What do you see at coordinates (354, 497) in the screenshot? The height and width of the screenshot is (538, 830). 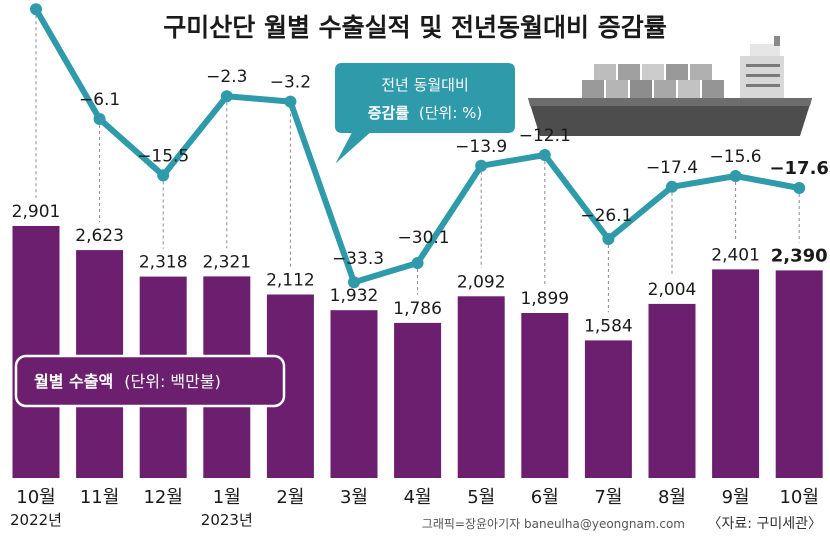 I see `month-tick-label: 3월` at bounding box center [354, 497].